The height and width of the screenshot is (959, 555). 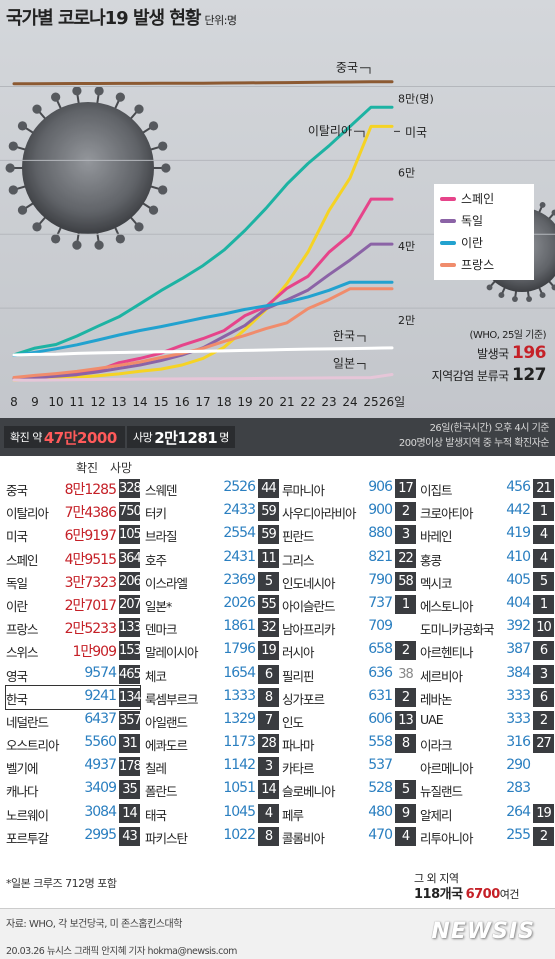 What do you see at coordinates (220, 20) in the screenshot?
I see `unit-text: 단위:명` at bounding box center [220, 20].